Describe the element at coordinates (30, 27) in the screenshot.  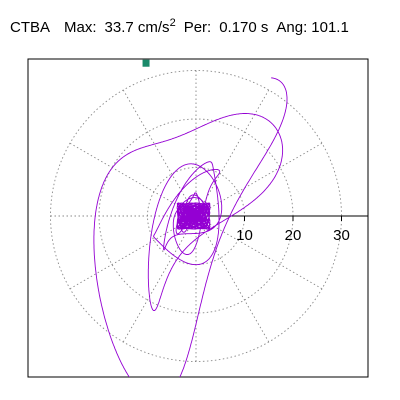
I see `station-name: CTBA` at that location.